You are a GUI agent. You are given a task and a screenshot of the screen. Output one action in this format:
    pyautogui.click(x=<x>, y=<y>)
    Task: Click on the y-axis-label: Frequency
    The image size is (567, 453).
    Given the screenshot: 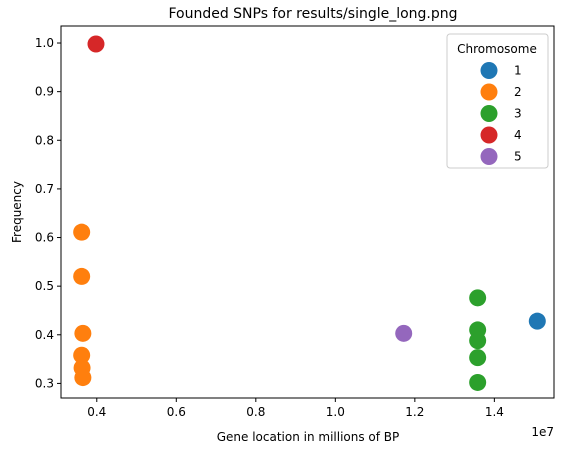 What is the action you would take?
    pyautogui.click(x=17, y=212)
    